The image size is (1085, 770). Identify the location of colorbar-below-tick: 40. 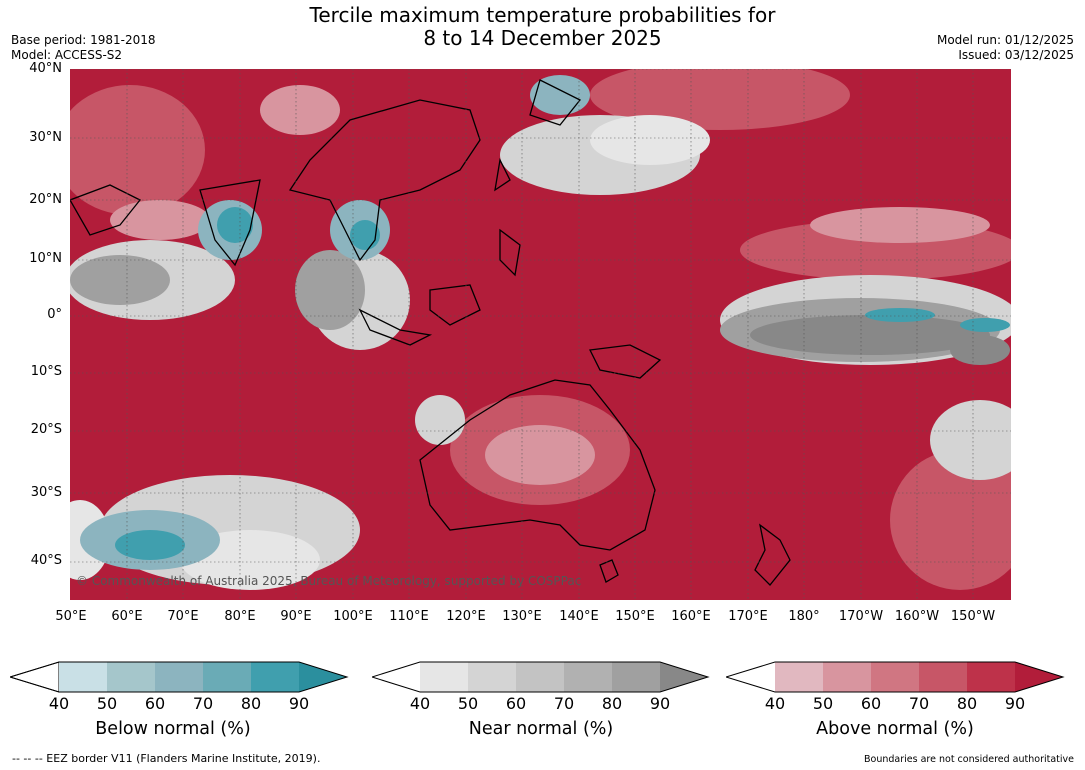
(59, 703).